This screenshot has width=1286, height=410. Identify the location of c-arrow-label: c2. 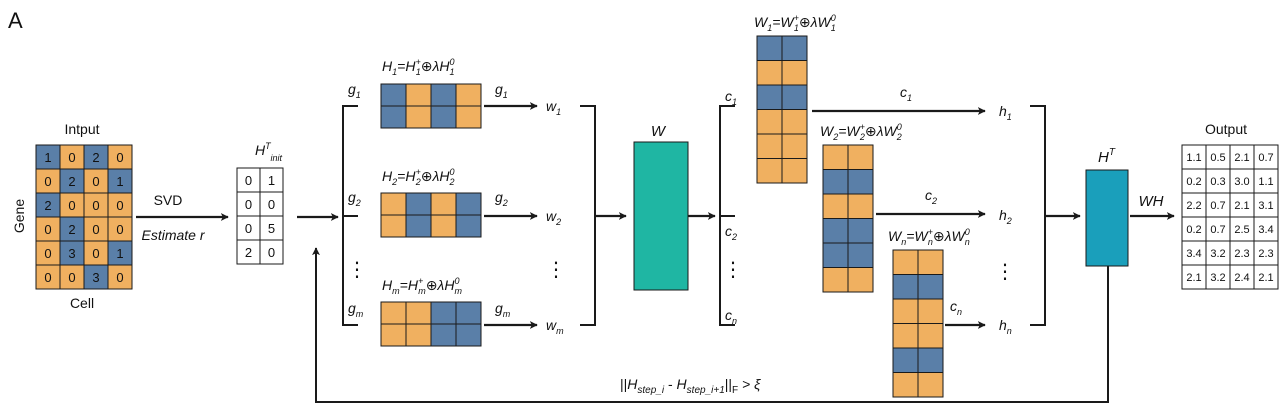
(931, 196).